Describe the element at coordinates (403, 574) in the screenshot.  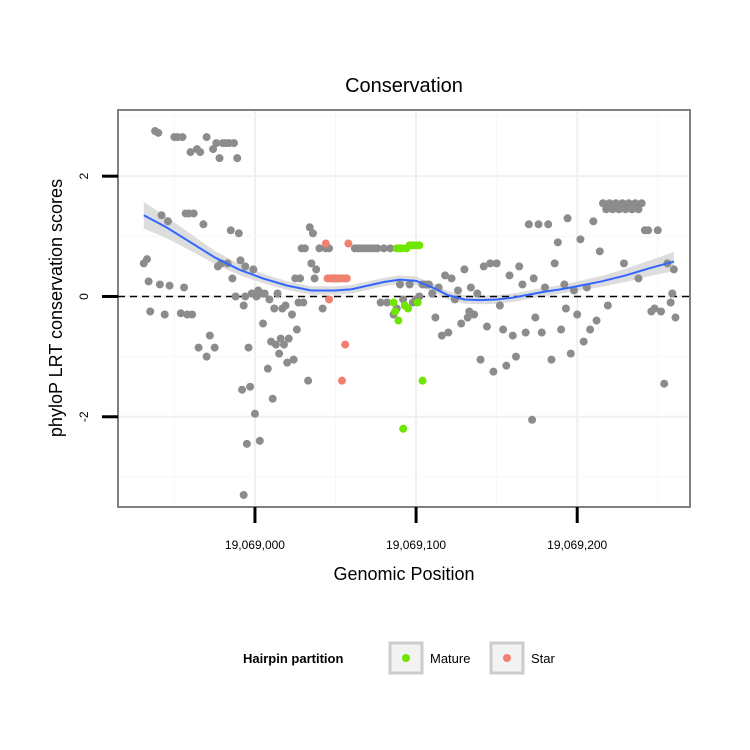
I see `x-axis-title: Genomic Position` at that location.